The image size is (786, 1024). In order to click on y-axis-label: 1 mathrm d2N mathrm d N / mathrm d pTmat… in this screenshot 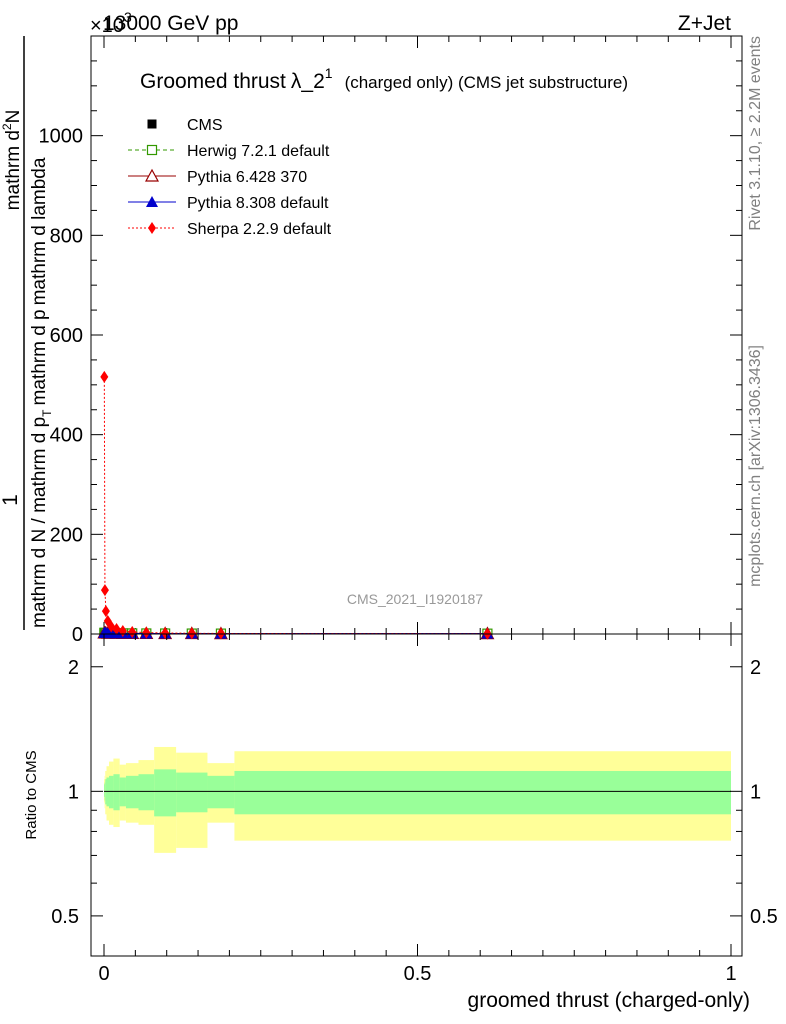, I will do `click(27, 333)`.